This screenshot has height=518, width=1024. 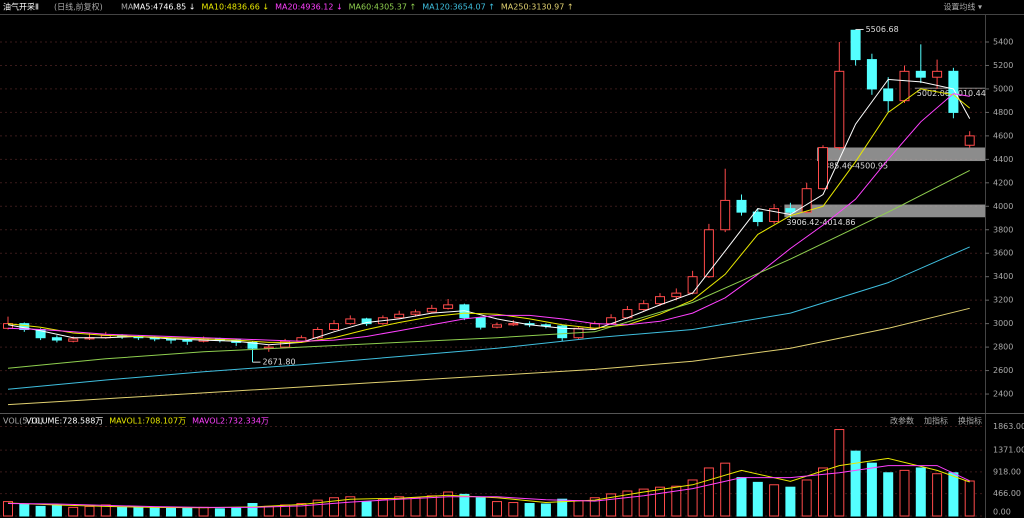 What do you see at coordinates (164, 7) in the screenshot?
I see `ma-legend: MA5:4746.85 ↓` at bounding box center [164, 7].